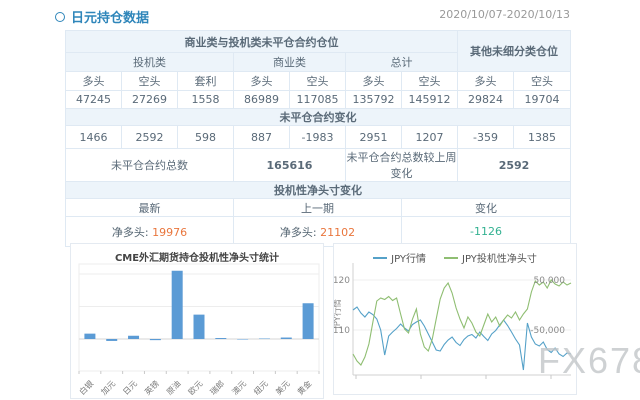 This screenshot has width=640, height=400. What do you see at coordinates (149, 137) in the screenshot?
I see `oi-change-cell: 2592` at bounding box center [149, 137].